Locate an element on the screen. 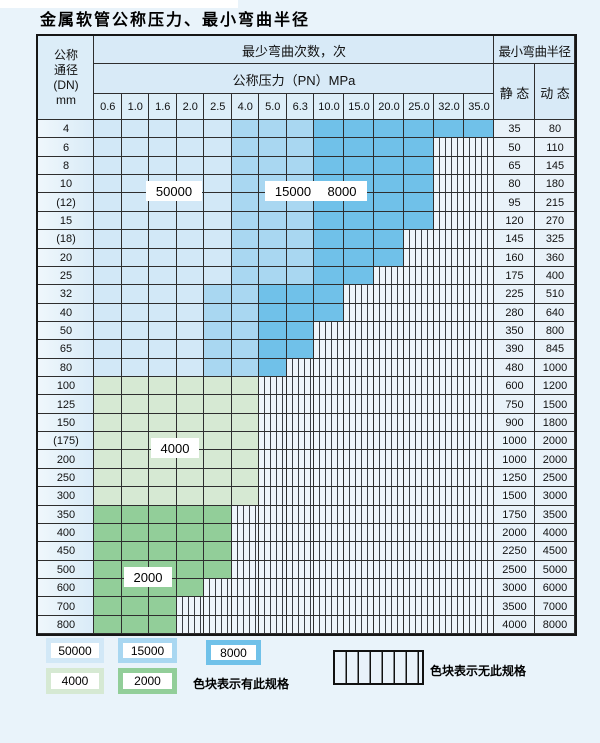 This screenshot has height=743, width=600. static-radius-value: 35 is located at coordinates (514, 129).